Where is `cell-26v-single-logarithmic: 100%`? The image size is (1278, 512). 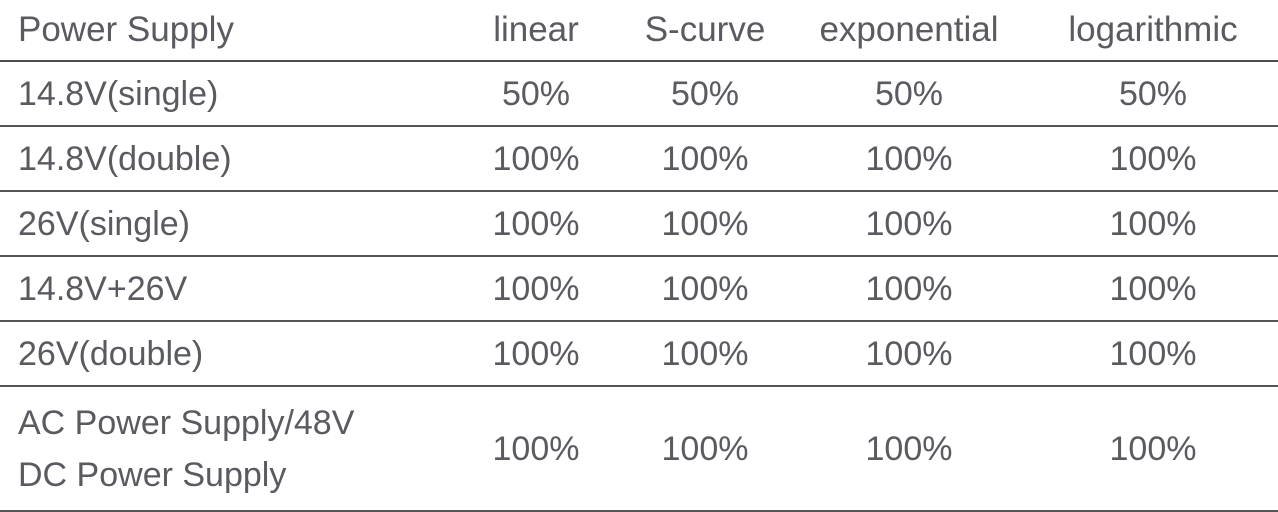 cell-26v-single-logarithmic: 100% is located at coordinates (1153, 223).